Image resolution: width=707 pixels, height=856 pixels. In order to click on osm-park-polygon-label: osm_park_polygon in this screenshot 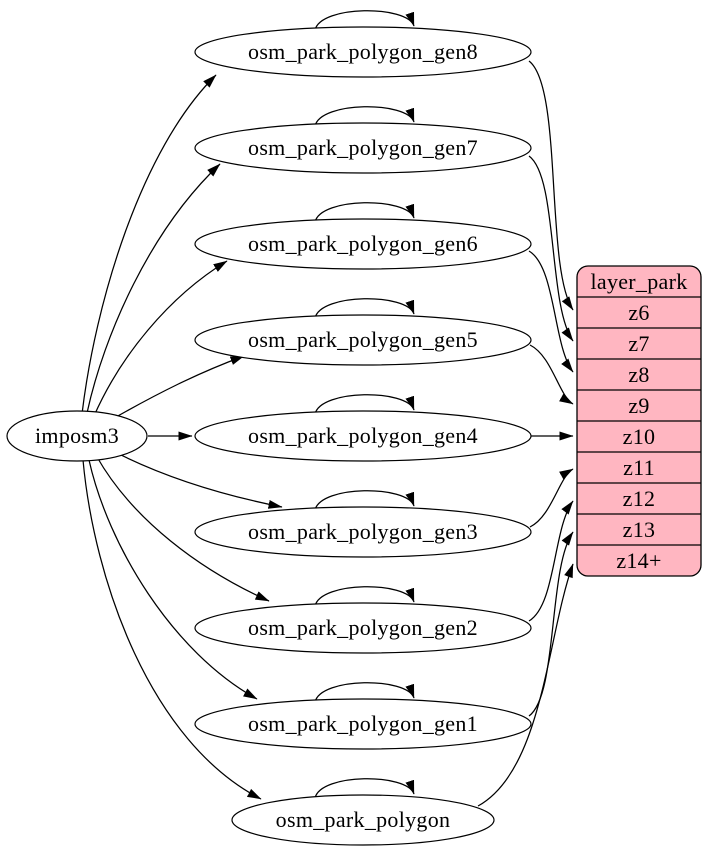, I will do `click(363, 819)`.